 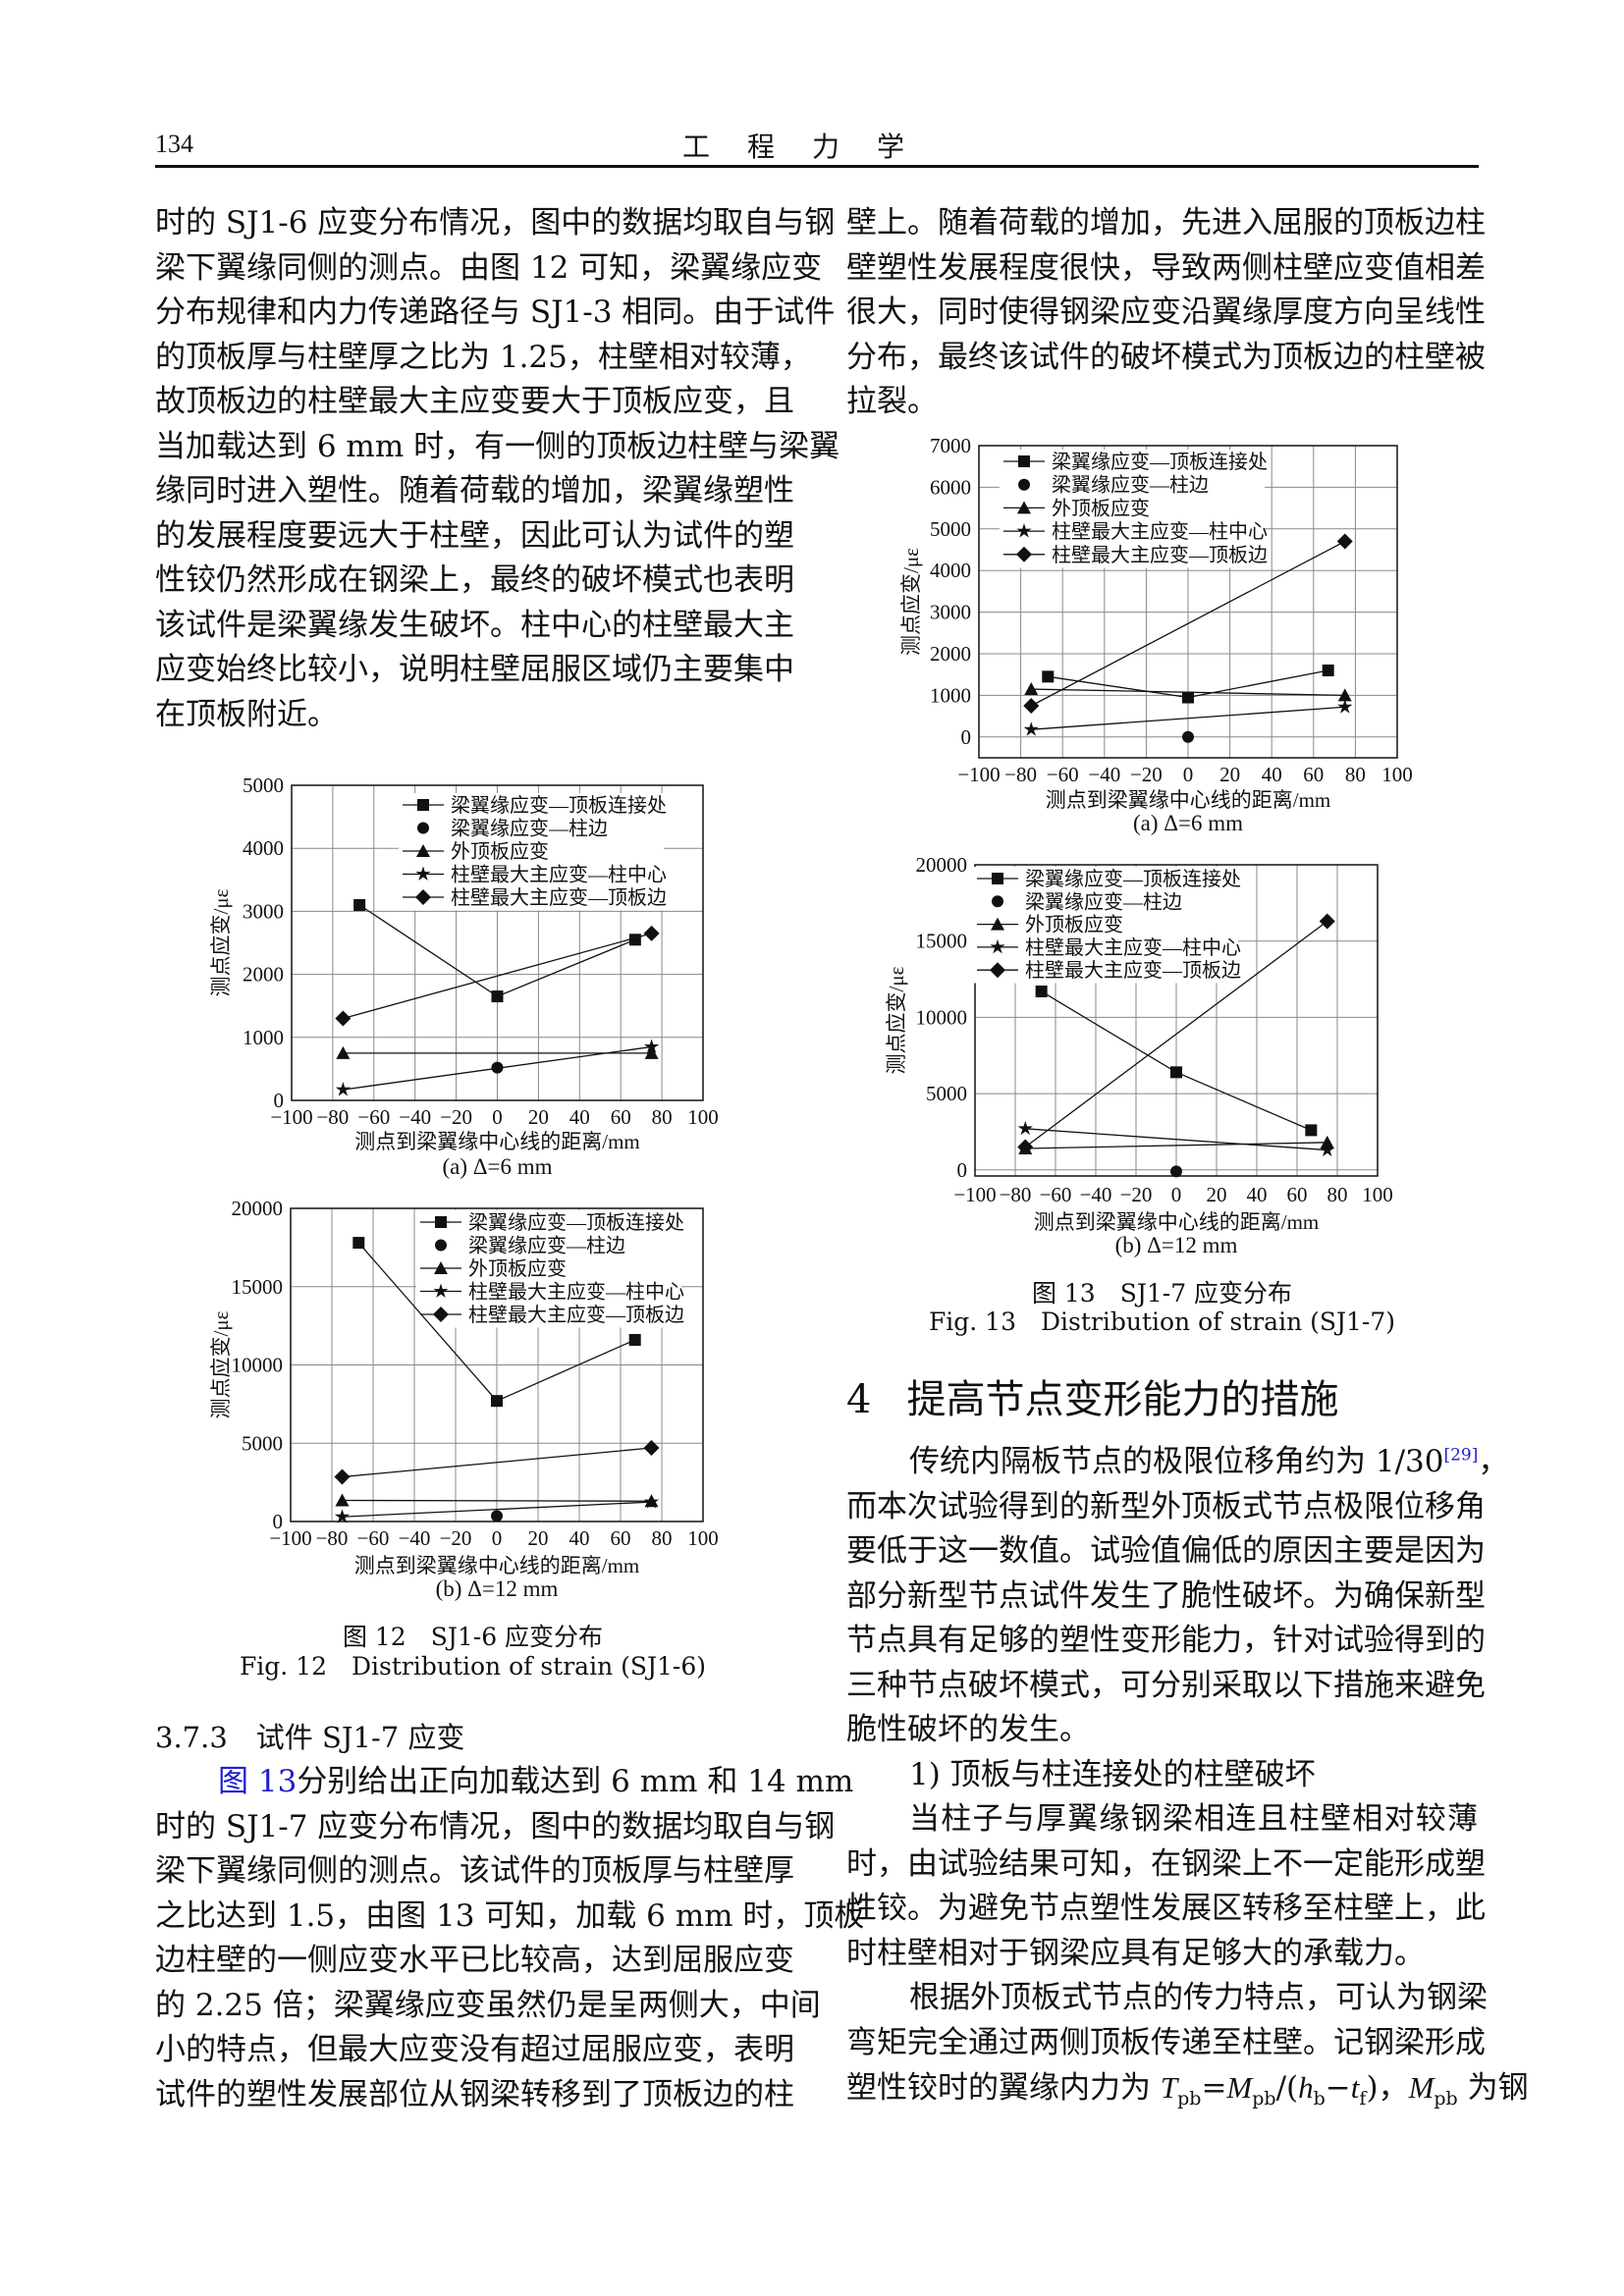 What do you see at coordinates (497, 1516) in the screenshot?
I see `data-point-circle` at bounding box center [497, 1516].